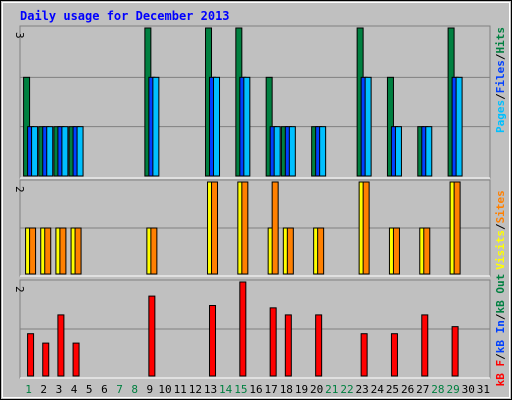 This screenshot has width=512, height=400. What do you see at coordinates (226, 389) in the screenshot?
I see `x-tick-label: 14` at bounding box center [226, 389].